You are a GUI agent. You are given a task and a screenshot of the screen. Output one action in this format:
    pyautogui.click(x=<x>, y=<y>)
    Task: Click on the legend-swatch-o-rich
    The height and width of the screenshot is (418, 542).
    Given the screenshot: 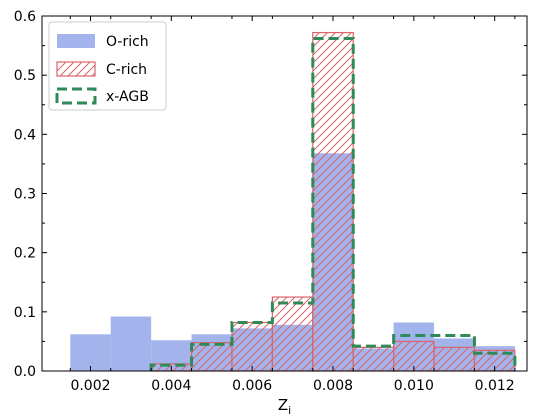 What is the action you would take?
    pyautogui.click(x=76, y=41)
    